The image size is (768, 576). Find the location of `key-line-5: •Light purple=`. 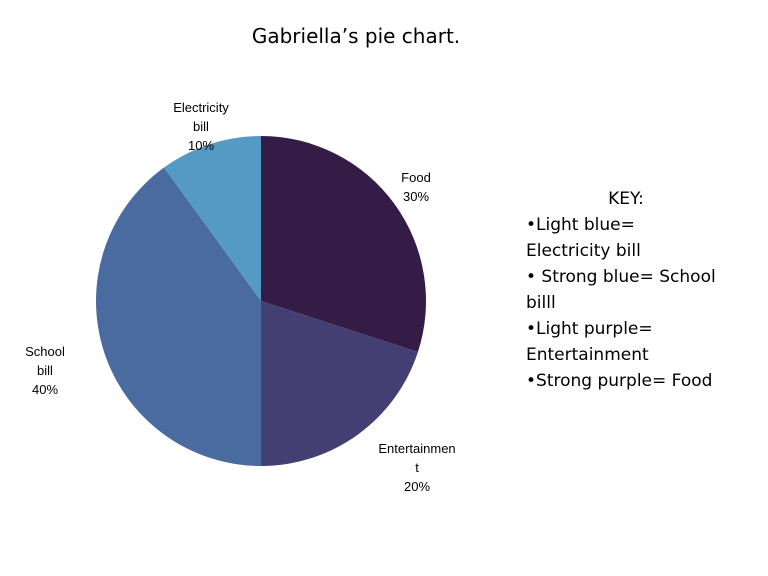

key-line-5: •Light purple= is located at coordinates (589, 329).